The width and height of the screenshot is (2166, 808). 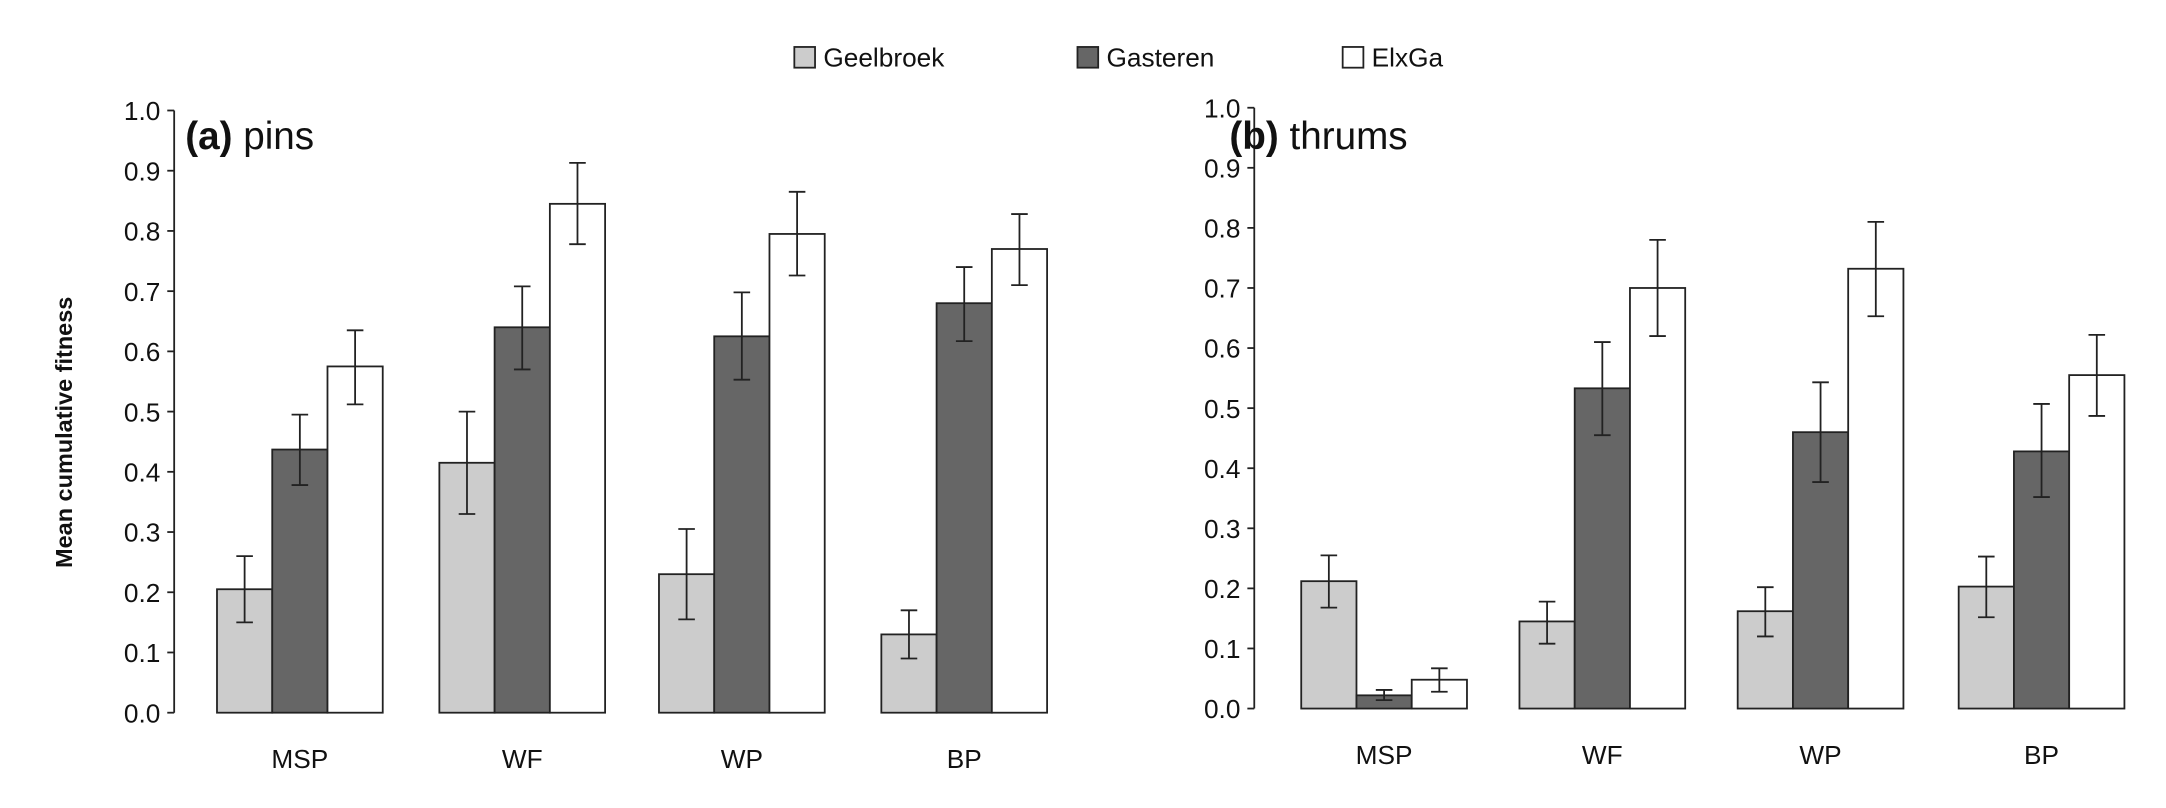 What do you see at coordinates (1088, 57) in the screenshot?
I see `legend-swatch-gasteren` at bounding box center [1088, 57].